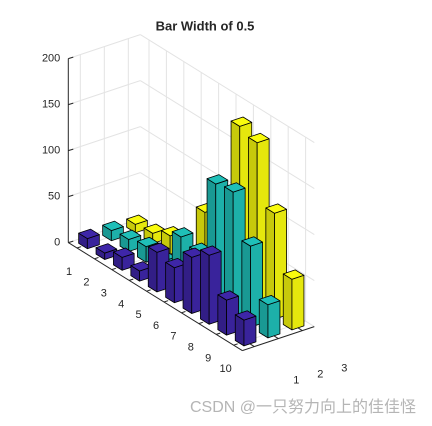 The image size is (432, 426). What do you see at coordinates (155, 297) in the screenshot?
I see `y-axis` at bounding box center [155, 297].